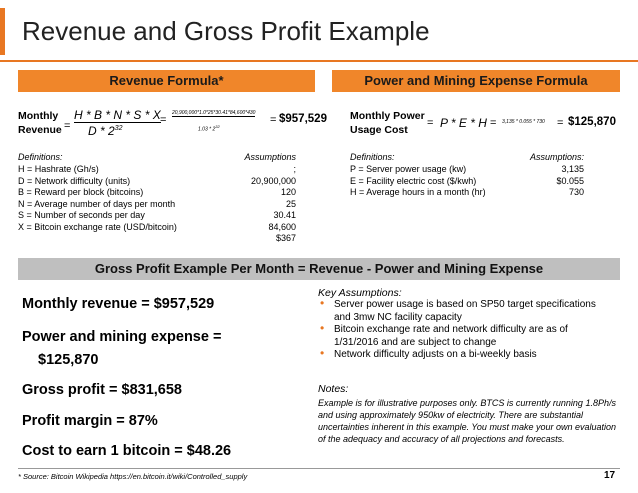  I want to click on power-header: Power and Mining Expense Formula, so click(476, 81).